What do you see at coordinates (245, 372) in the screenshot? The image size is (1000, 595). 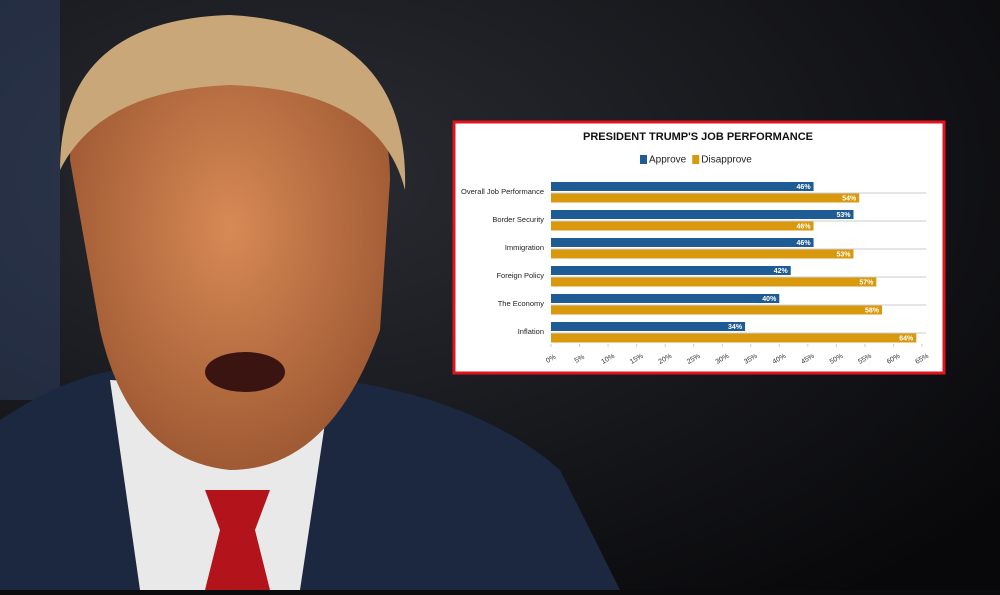 I see `mouth` at bounding box center [245, 372].